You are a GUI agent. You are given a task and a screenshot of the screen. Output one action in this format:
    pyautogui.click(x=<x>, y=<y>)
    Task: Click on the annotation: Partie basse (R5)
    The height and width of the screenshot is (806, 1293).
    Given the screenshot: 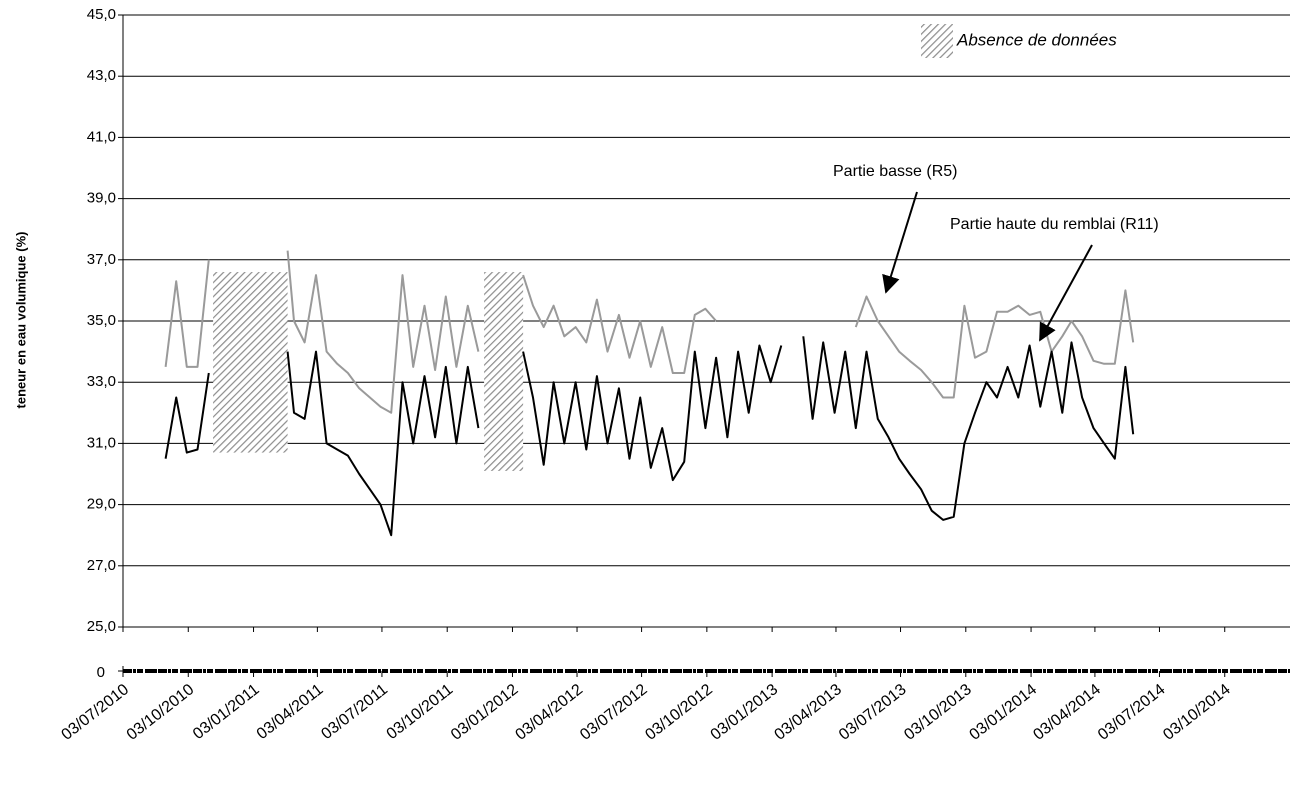 What is the action you would take?
    pyautogui.click(x=895, y=171)
    